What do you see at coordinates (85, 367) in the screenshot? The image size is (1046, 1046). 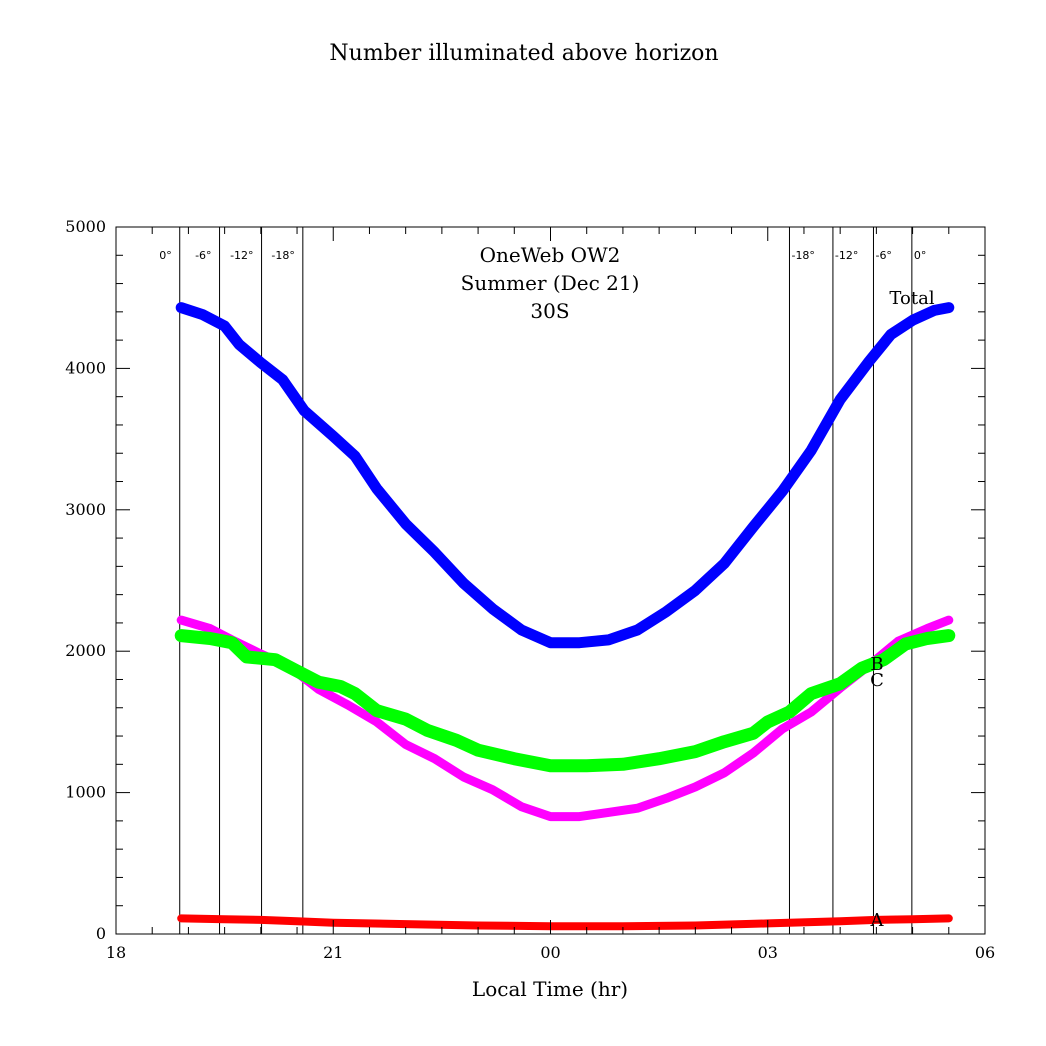 I see `y-tick-label: 4000` at bounding box center [85, 367].